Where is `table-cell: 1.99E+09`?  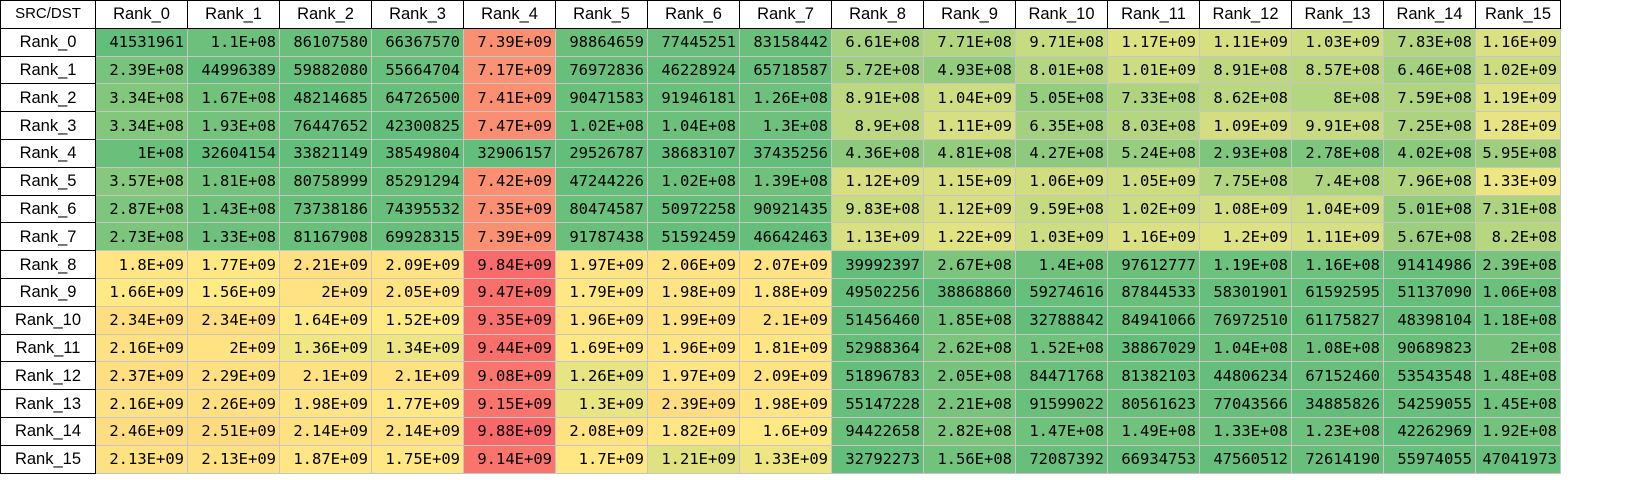 table-cell: 1.99E+09 is located at coordinates (693, 320).